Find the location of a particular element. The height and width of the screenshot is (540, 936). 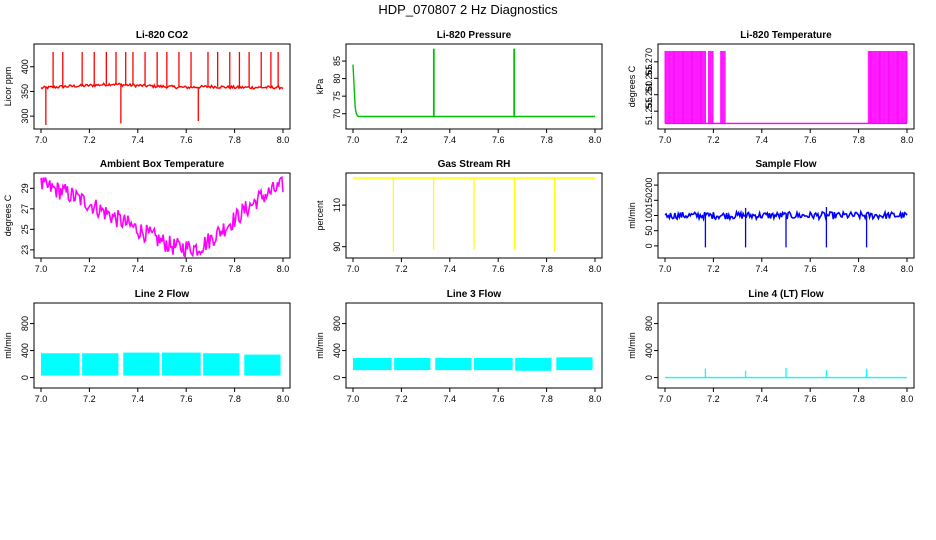

y-tick-label: 51.260 is located at coordinates (649, 95).